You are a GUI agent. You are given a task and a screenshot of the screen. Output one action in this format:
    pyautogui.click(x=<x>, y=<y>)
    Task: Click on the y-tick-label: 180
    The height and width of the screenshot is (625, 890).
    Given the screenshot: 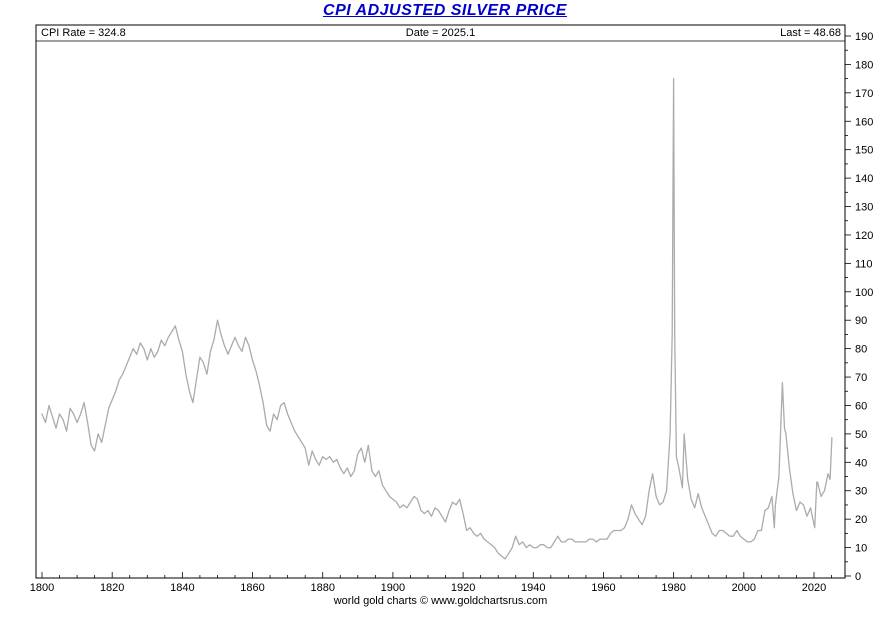 What is the action you would take?
    pyautogui.click(x=864, y=65)
    